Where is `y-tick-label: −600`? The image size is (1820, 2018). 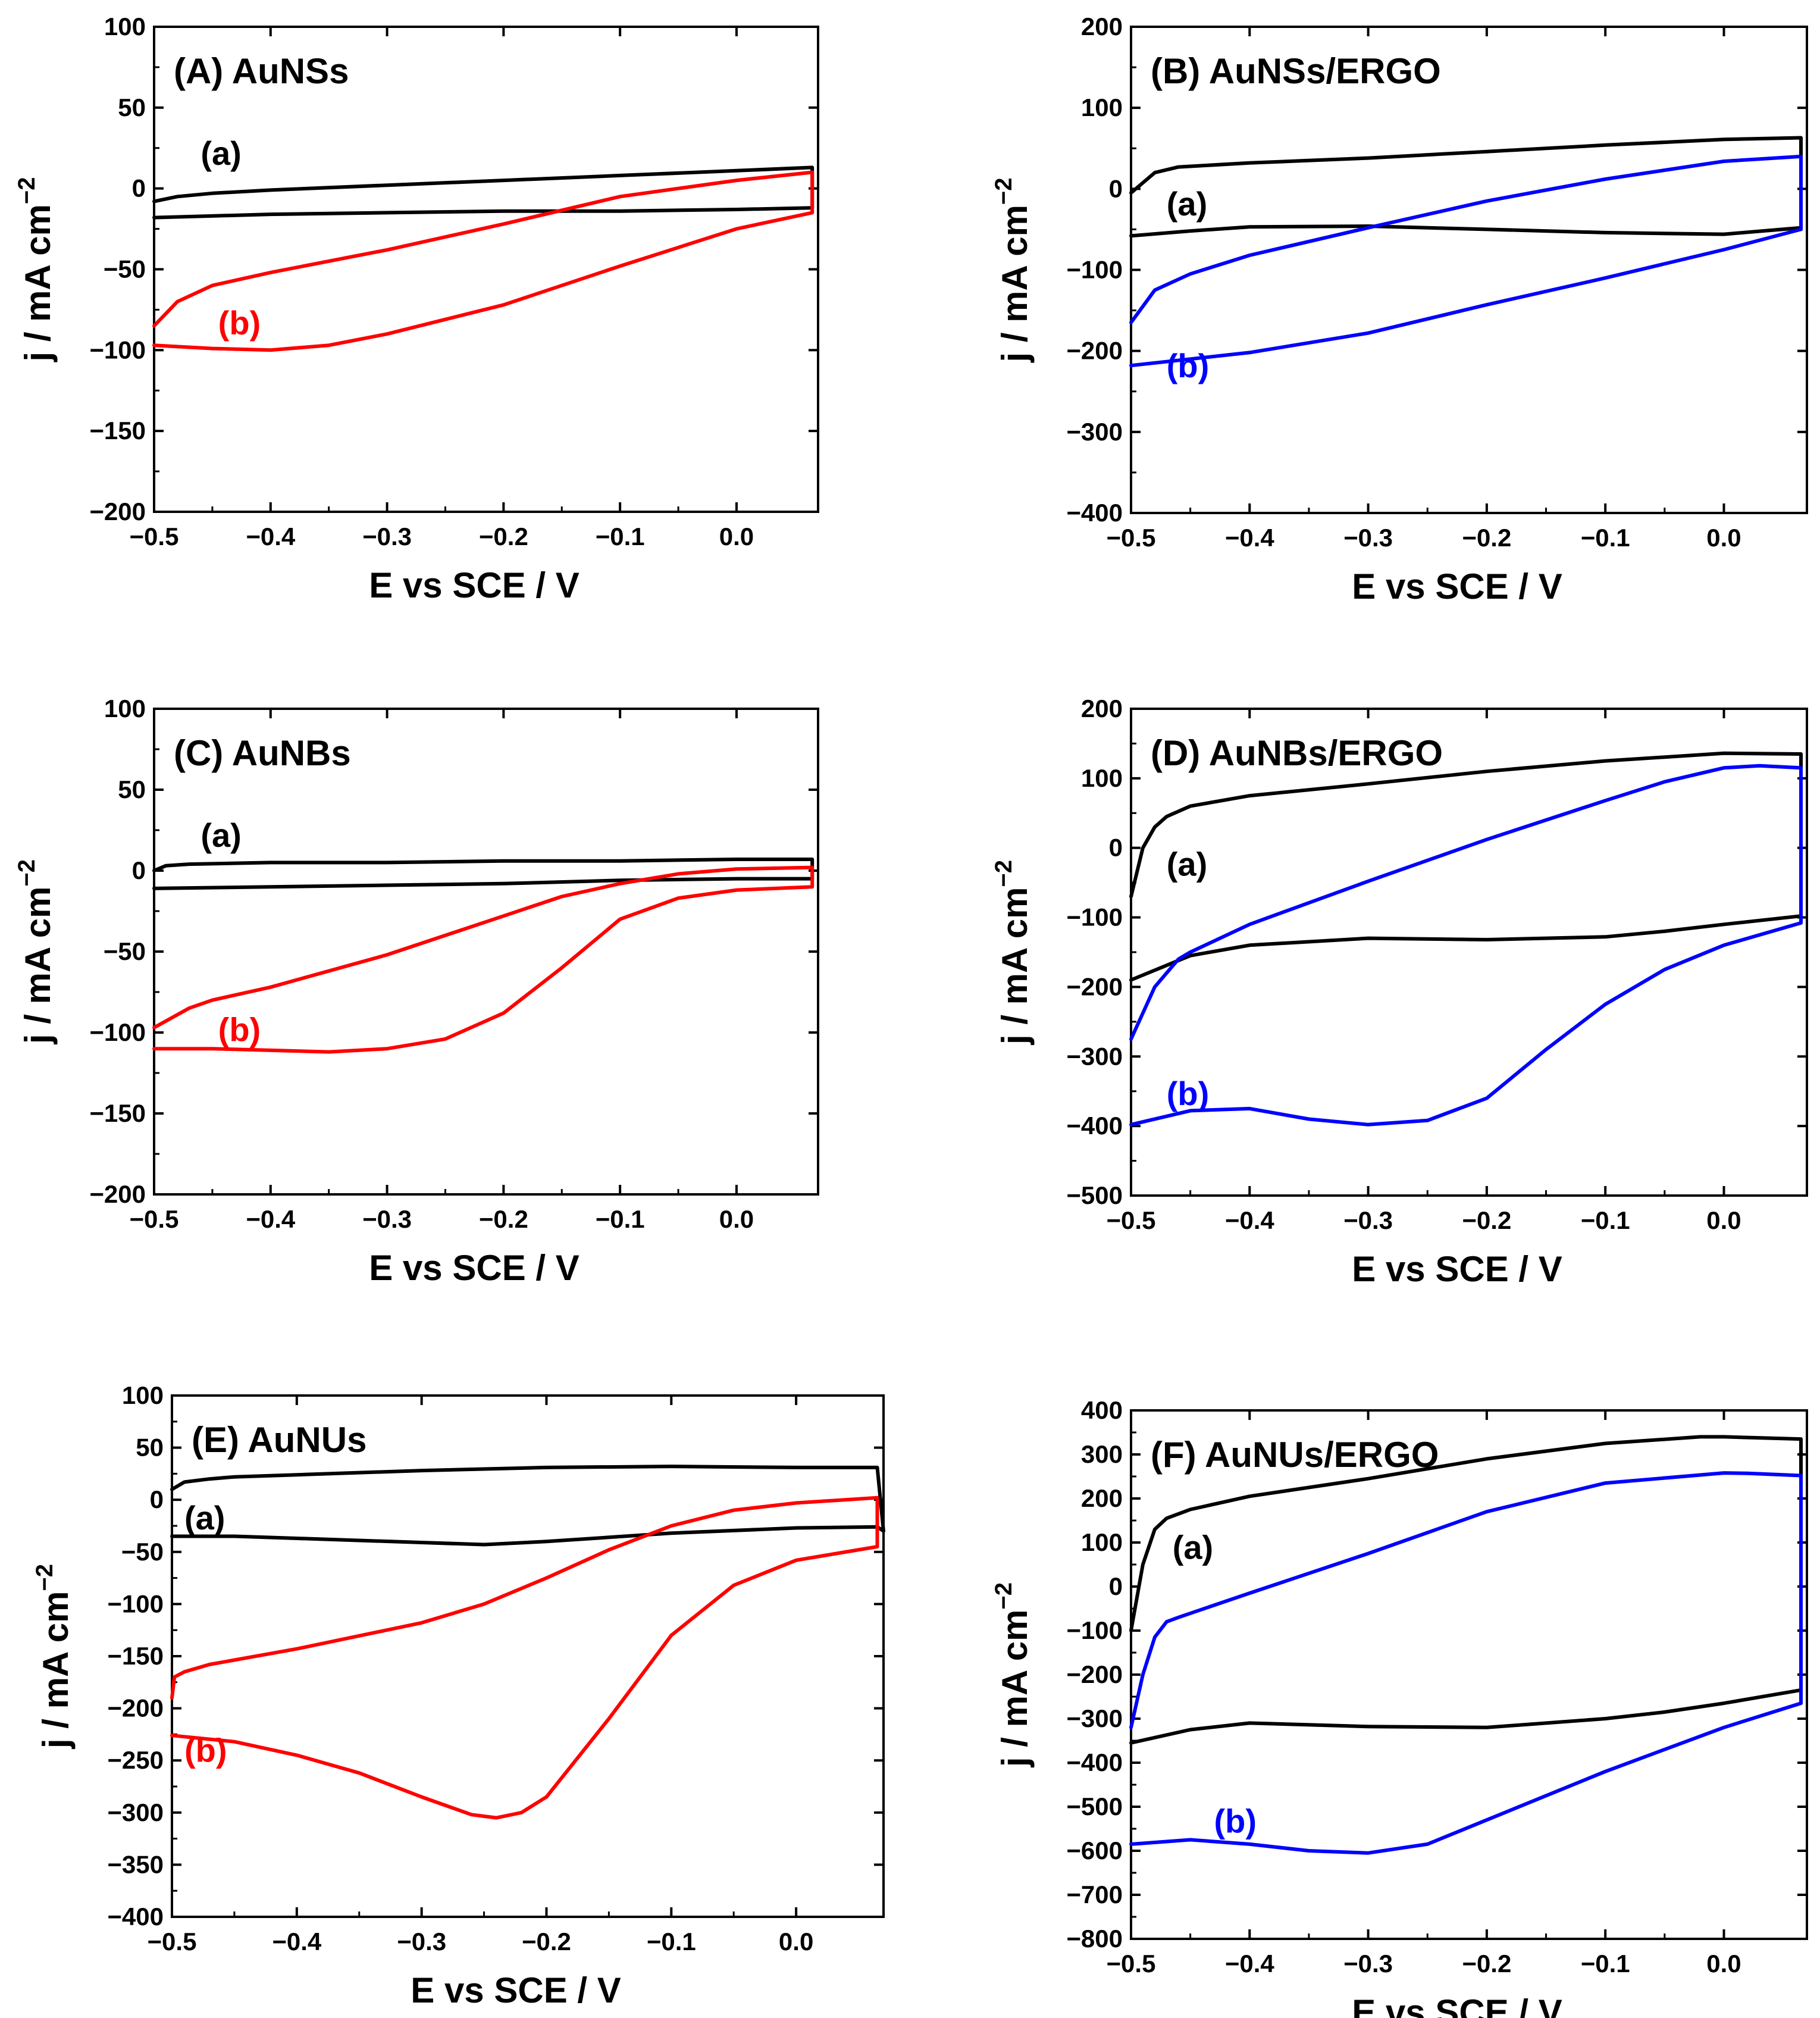 y-tick-label: −600 is located at coordinates (1094, 1850).